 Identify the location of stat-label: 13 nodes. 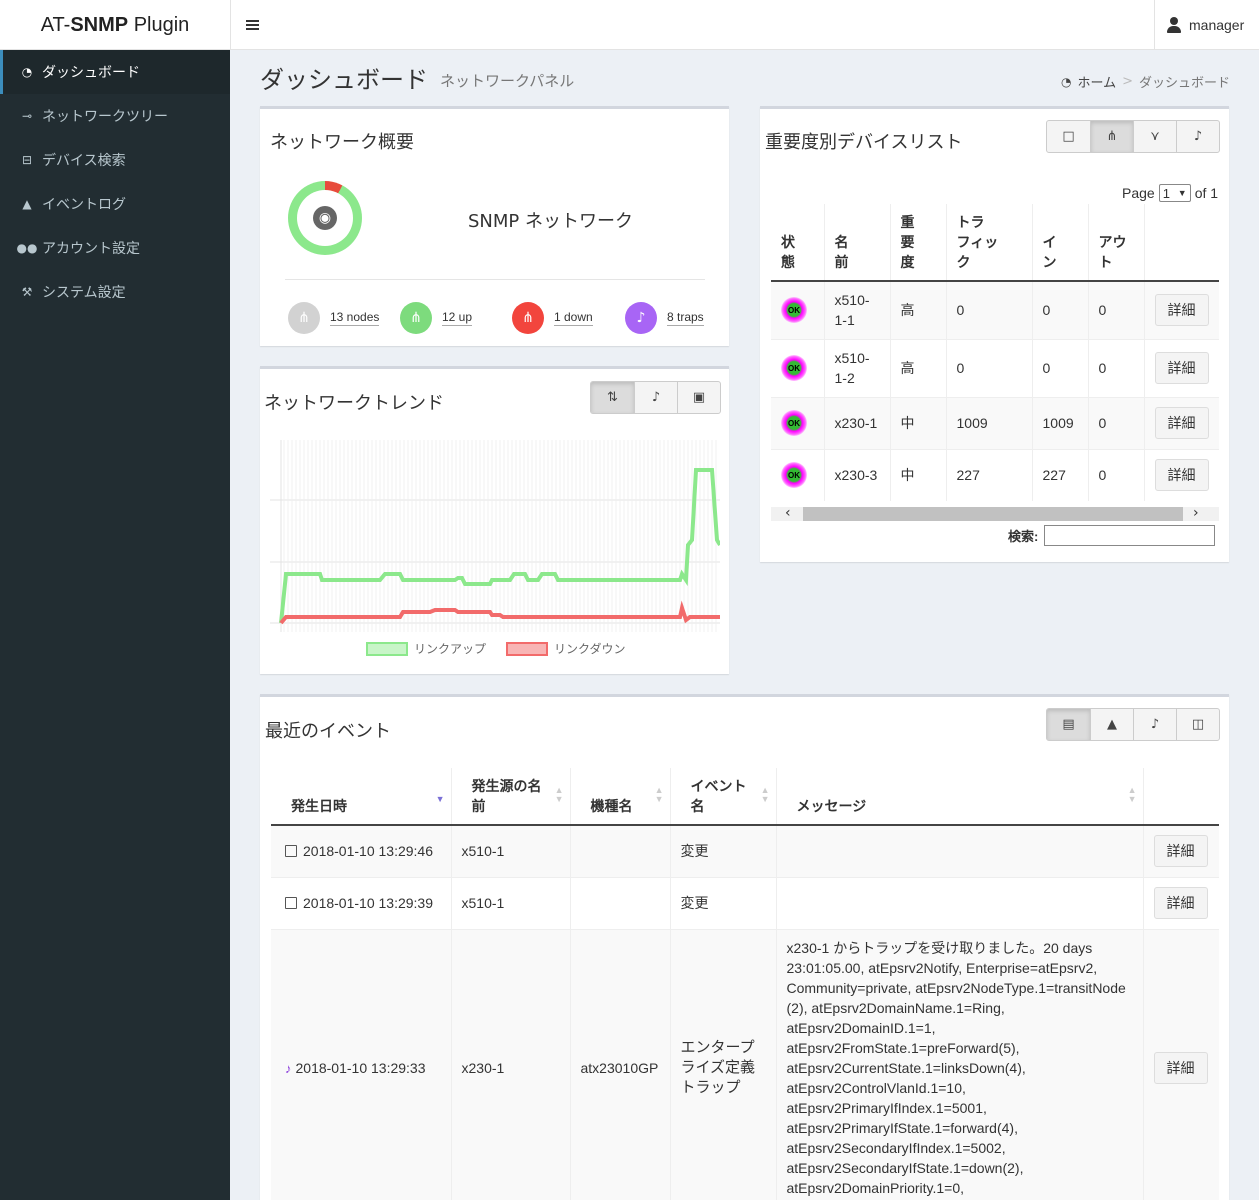
(355, 318).